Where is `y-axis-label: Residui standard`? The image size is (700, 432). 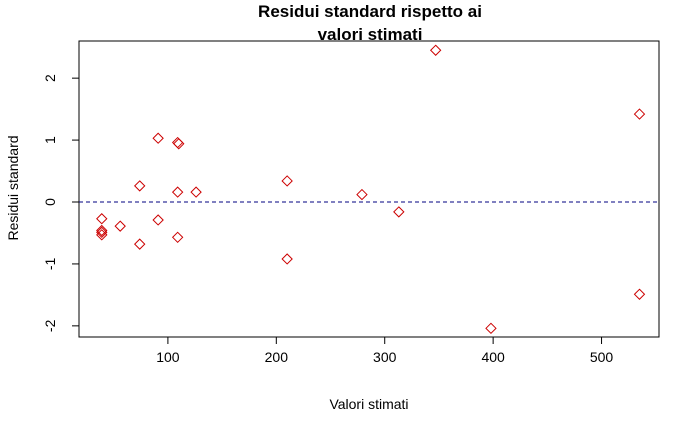 y-axis-label: Residui standard is located at coordinates (13, 187).